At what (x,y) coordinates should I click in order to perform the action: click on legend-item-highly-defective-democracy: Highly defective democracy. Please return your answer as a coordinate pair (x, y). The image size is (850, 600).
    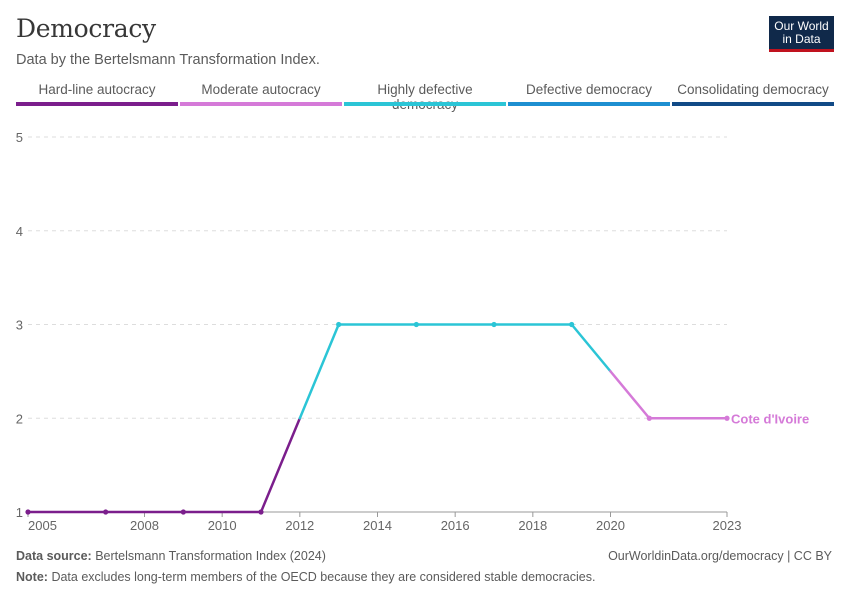
    Looking at the image, I should click on (425, 97).